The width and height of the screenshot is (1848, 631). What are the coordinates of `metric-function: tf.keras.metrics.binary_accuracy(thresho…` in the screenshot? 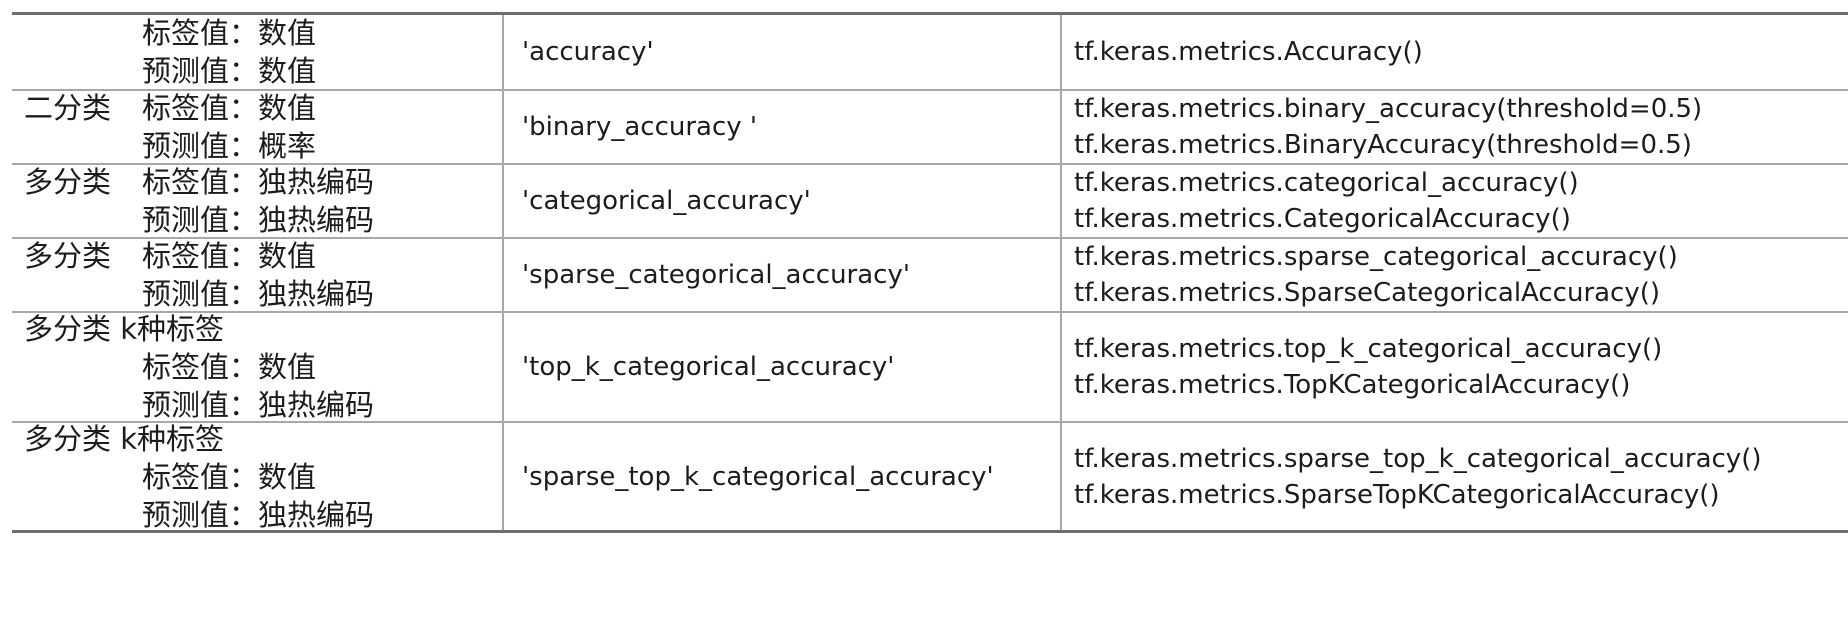 It's located at (1388, 109).